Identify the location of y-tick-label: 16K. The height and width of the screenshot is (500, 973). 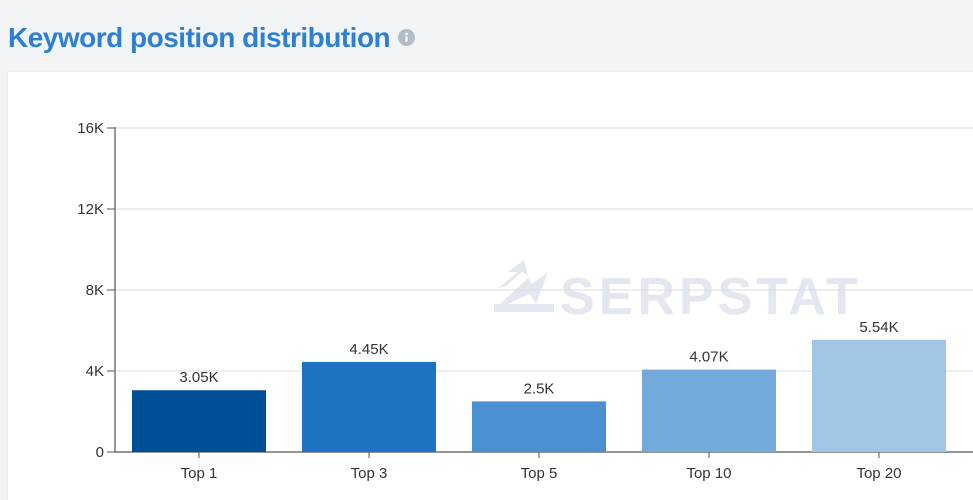
(90, 128).